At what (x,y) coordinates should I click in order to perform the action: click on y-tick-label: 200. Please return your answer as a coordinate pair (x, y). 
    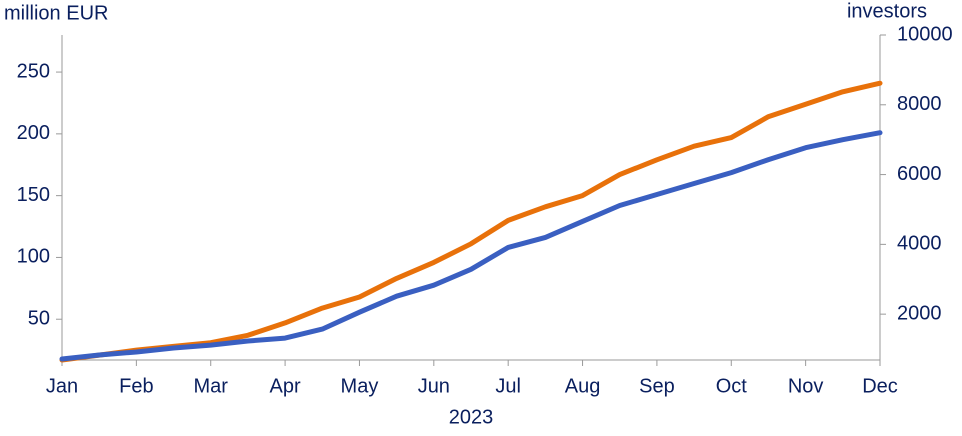
    Looking at the image, I should click on (33, 133).